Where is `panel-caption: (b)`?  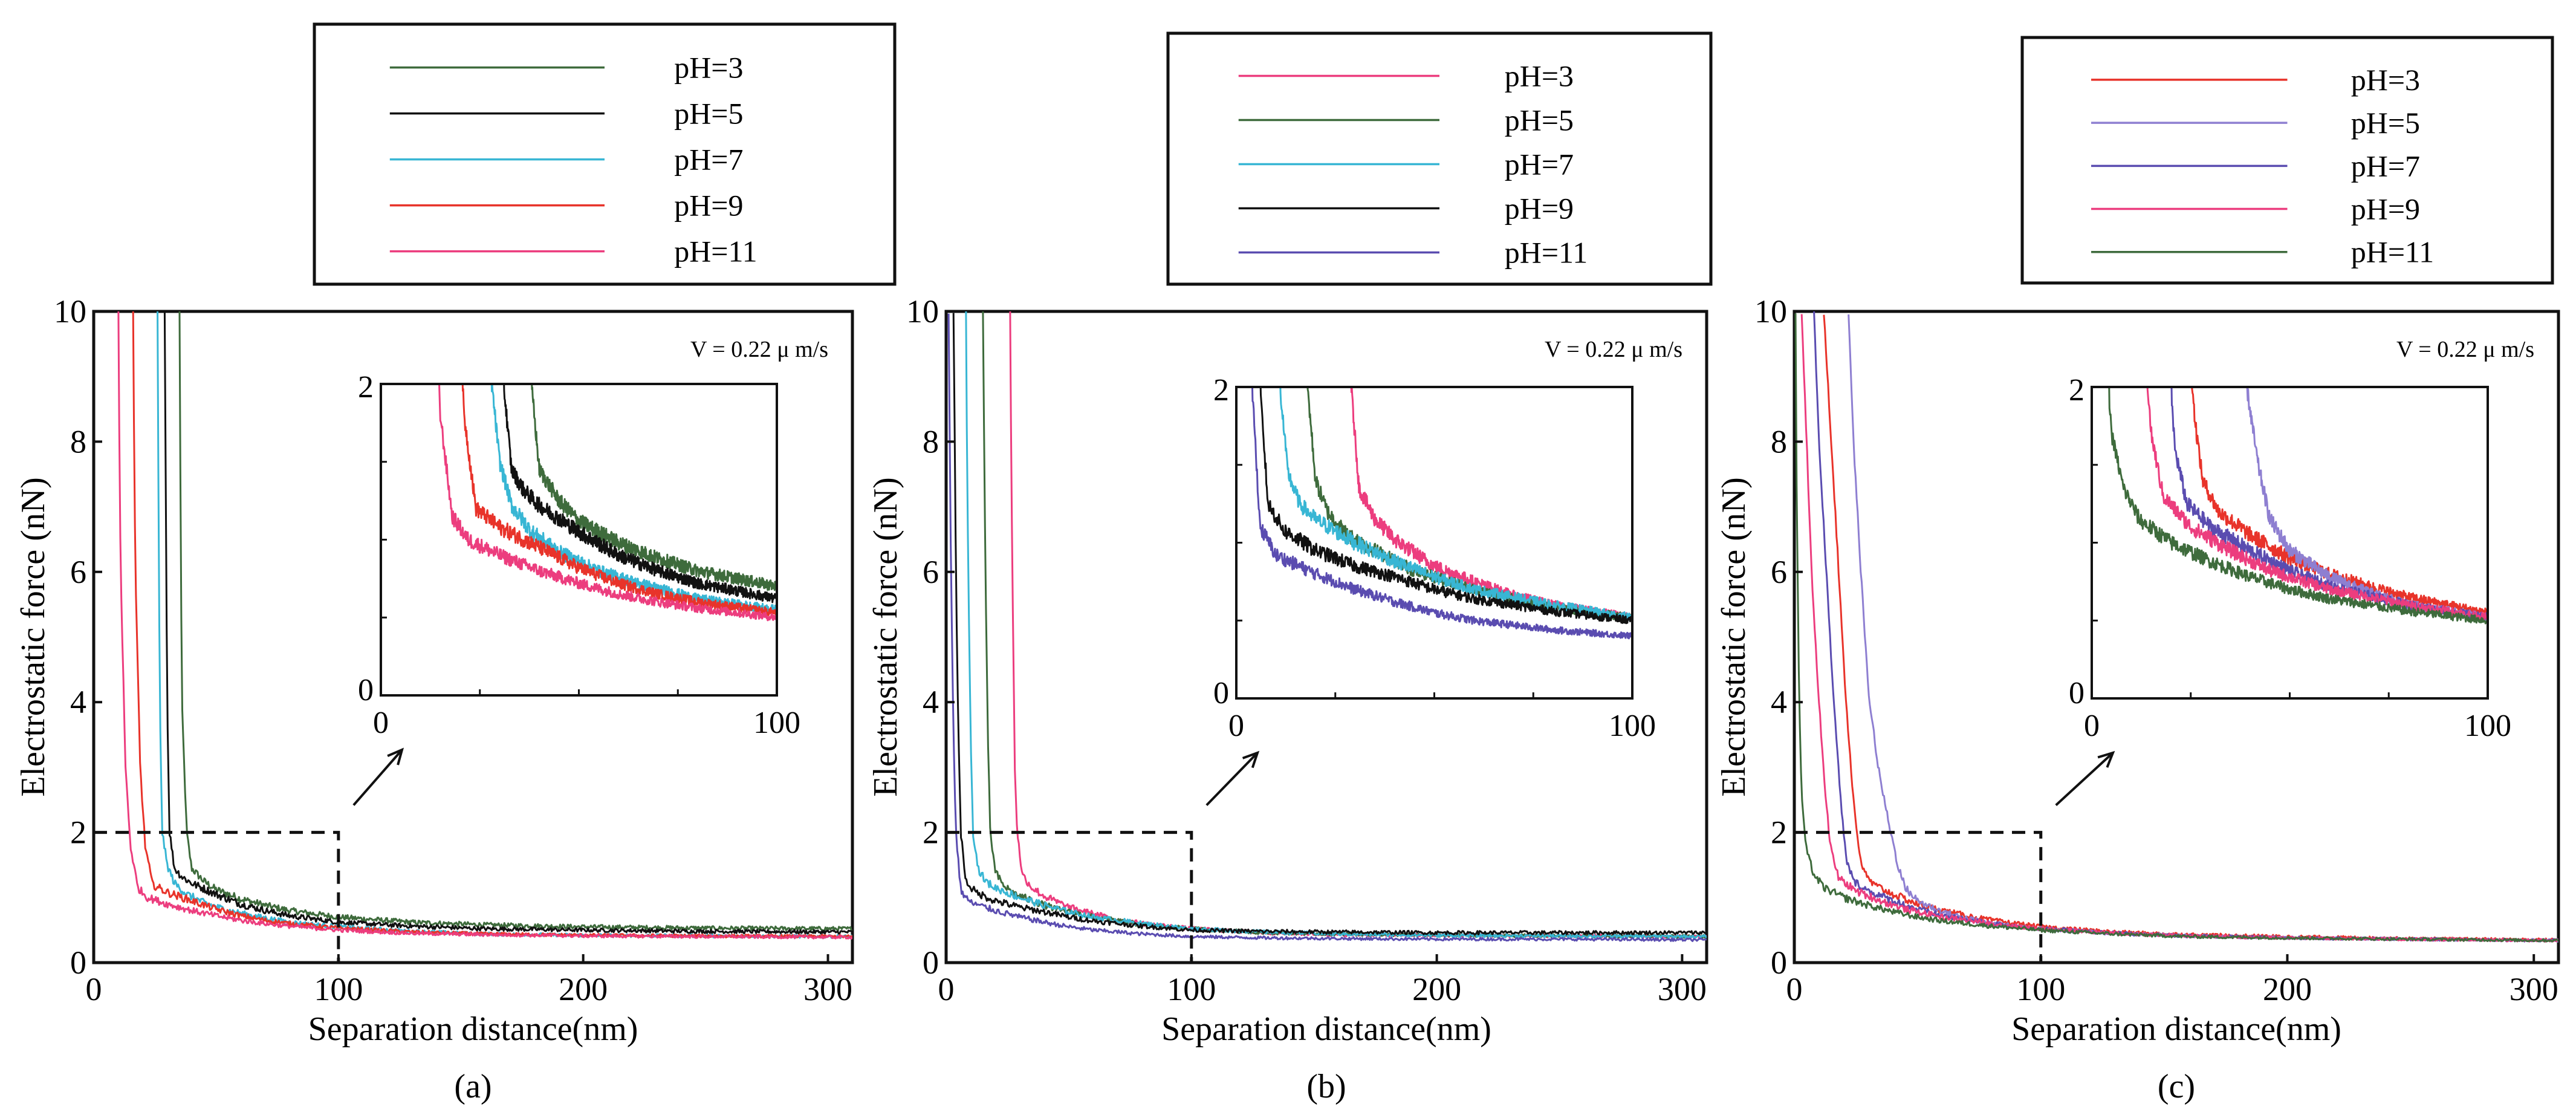
panel-caption: (b) is located at coordinates (1326, 1087).